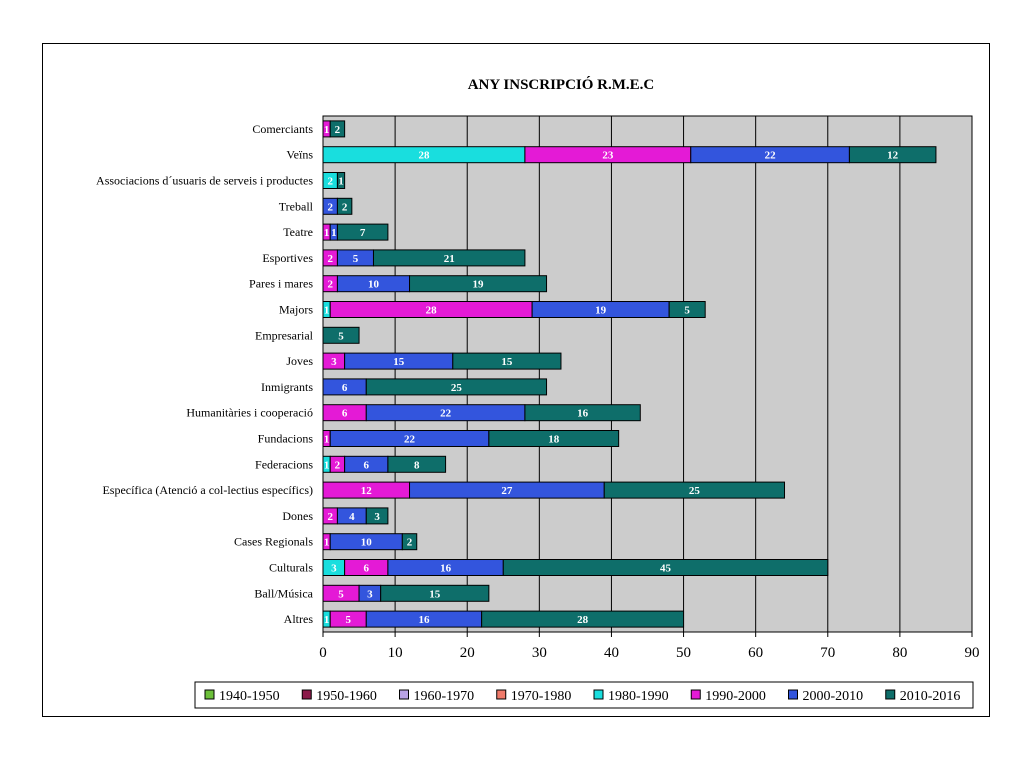 This screenshot has width=1024, height=768. I want to click on category-label: Humanitàries i cooperació, so click(249, 413).